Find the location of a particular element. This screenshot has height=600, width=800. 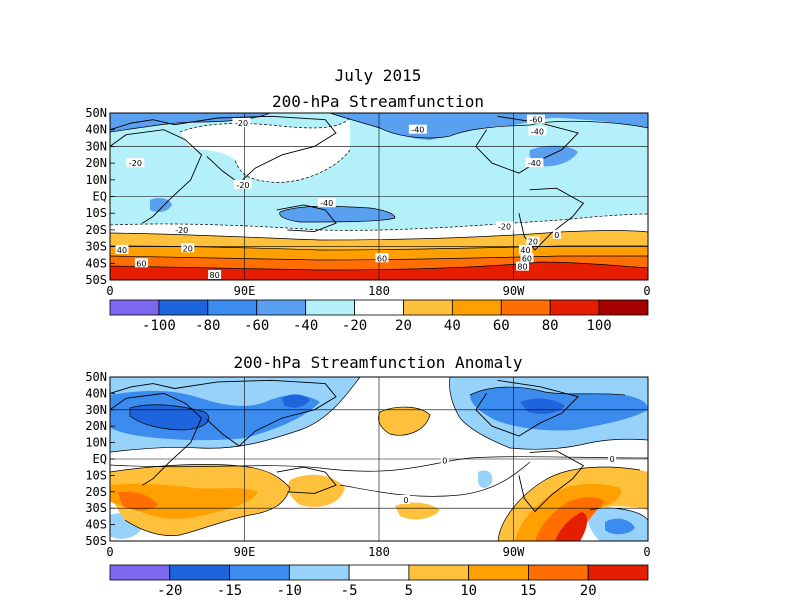

colorbar-label: -60 is located at coordinates (256, 326).